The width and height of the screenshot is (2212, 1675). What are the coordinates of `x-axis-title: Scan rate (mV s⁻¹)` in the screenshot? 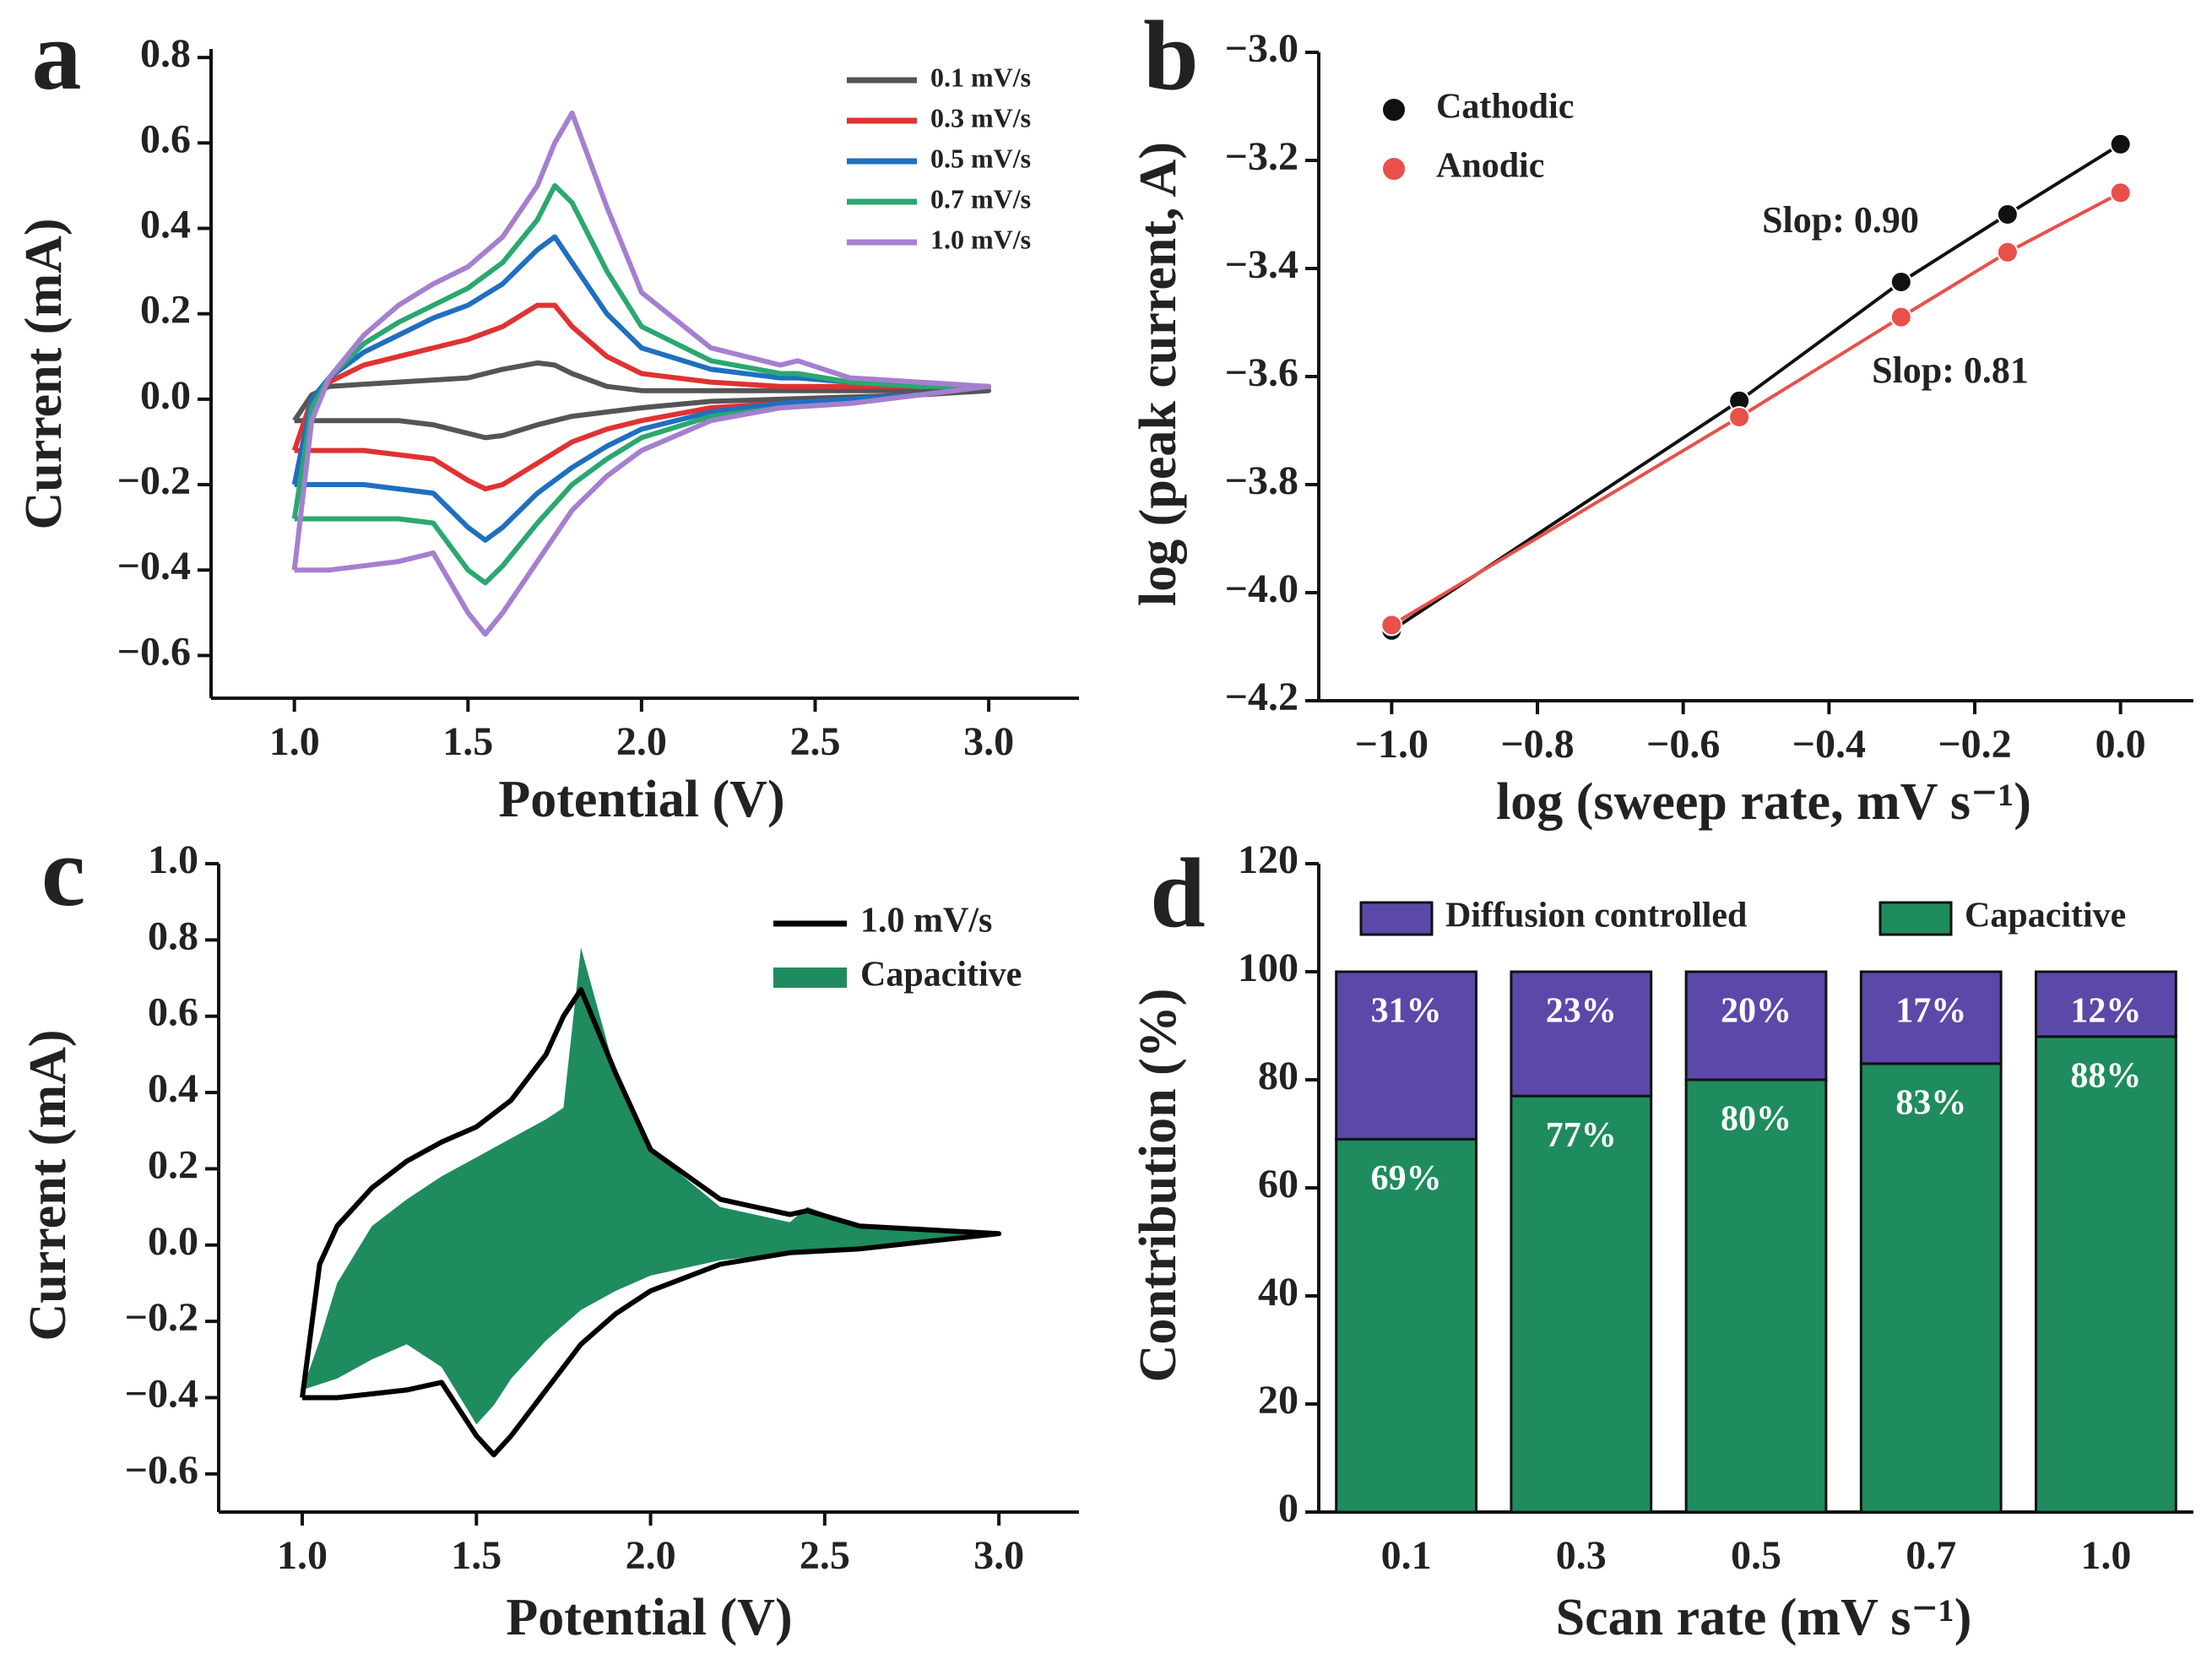 It's located at (1764, 1617).